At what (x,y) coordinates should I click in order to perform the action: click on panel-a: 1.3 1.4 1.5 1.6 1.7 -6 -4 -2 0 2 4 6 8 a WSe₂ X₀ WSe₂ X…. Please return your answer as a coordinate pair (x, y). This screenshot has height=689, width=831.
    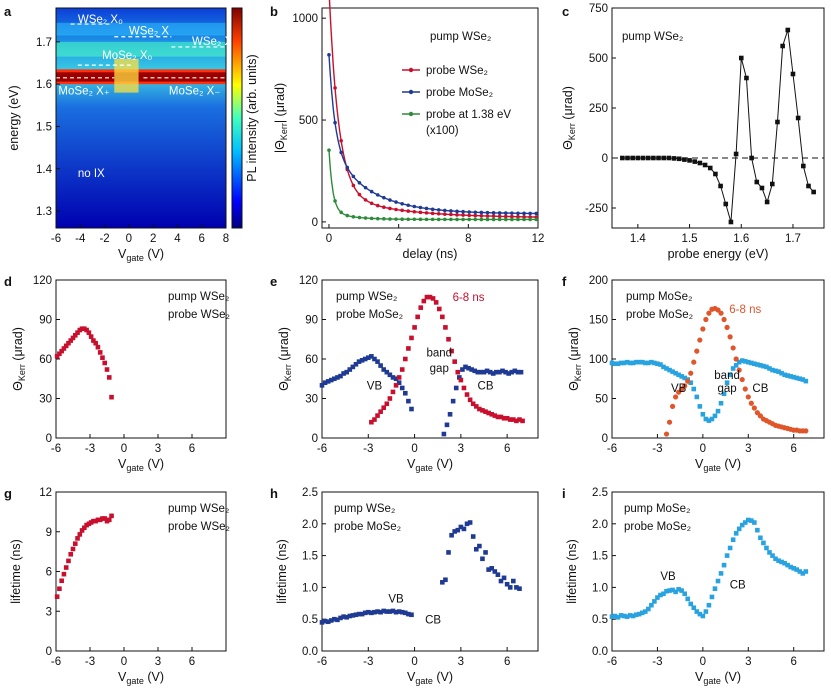
    Looking at the image, I should click on (131, 133).